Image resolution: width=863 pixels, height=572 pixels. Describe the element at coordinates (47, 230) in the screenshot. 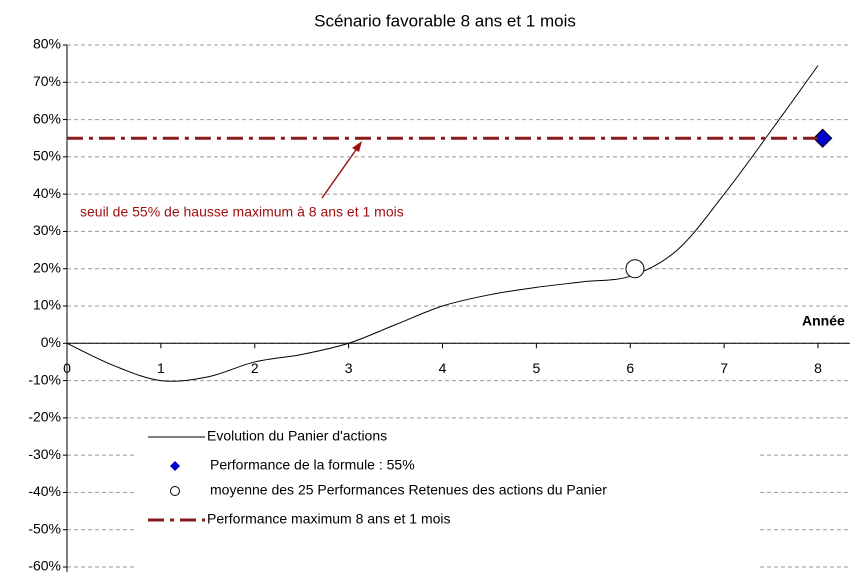

I see `y-tick-label: 30%` at that location.